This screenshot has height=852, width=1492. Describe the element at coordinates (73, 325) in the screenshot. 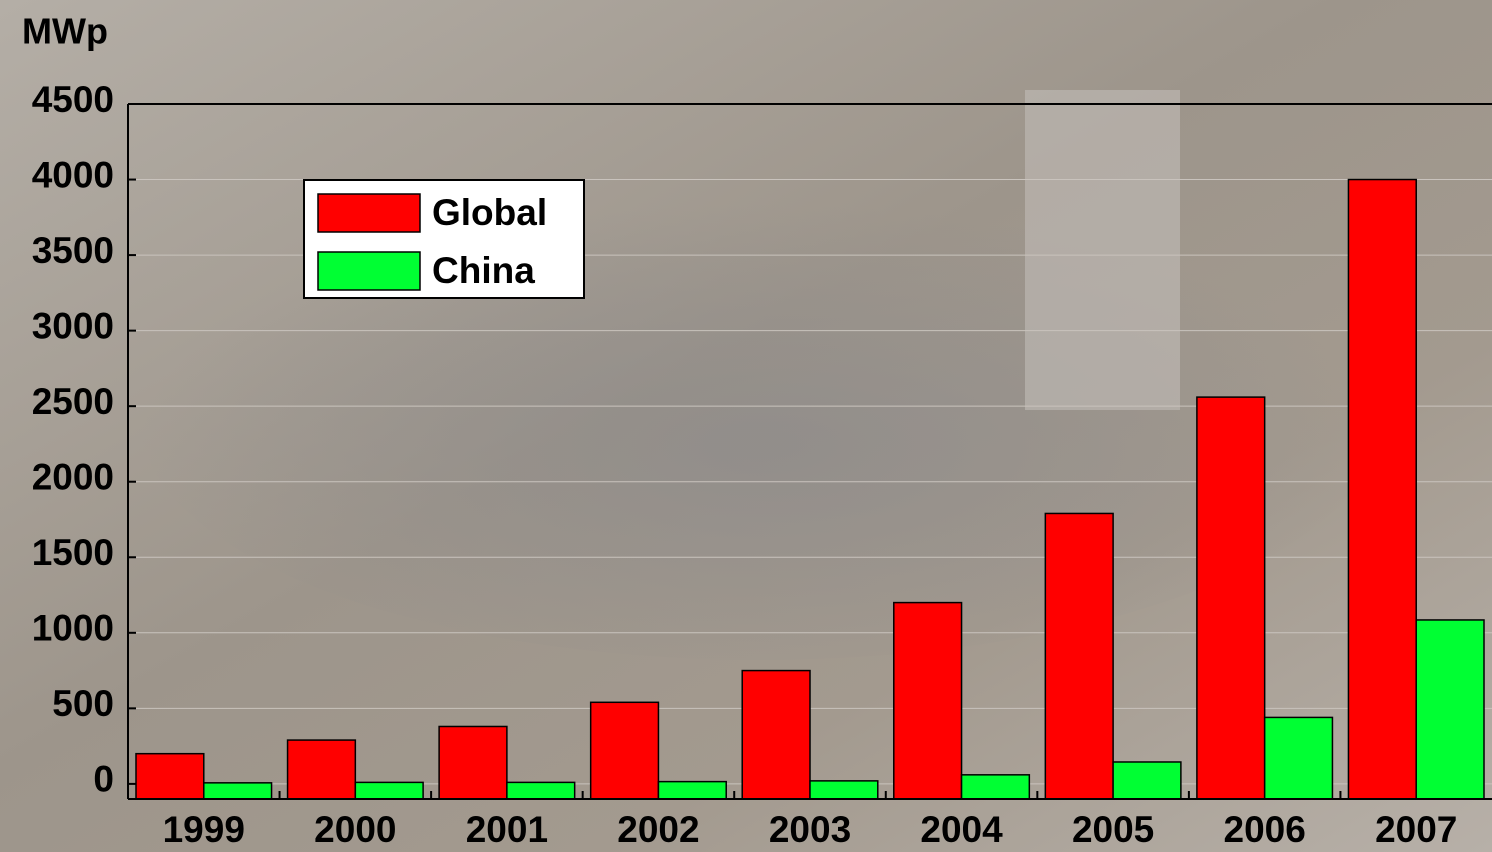

I see `y-tick-label: 3000` at that location.